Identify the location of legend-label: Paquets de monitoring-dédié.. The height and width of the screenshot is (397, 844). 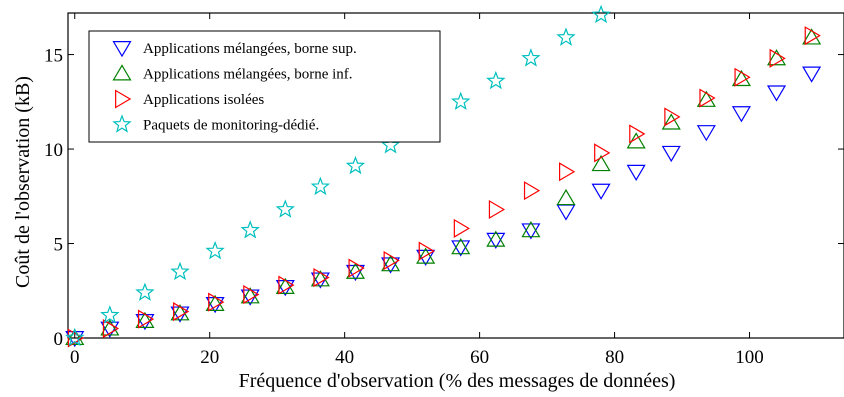
(231, 126).